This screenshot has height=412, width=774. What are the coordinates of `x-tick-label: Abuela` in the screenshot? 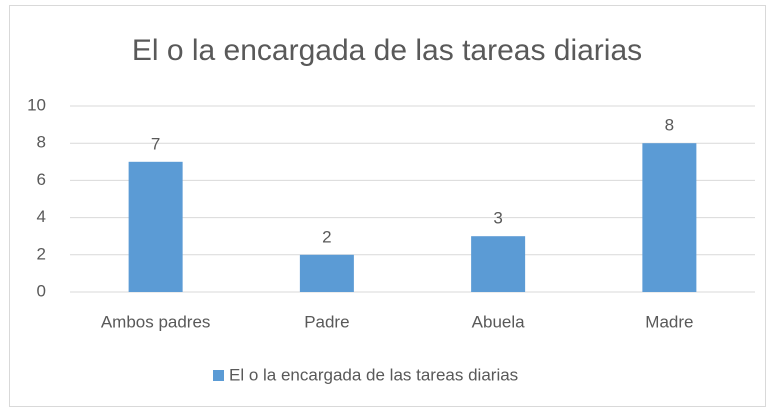 It's located at (498, 321).